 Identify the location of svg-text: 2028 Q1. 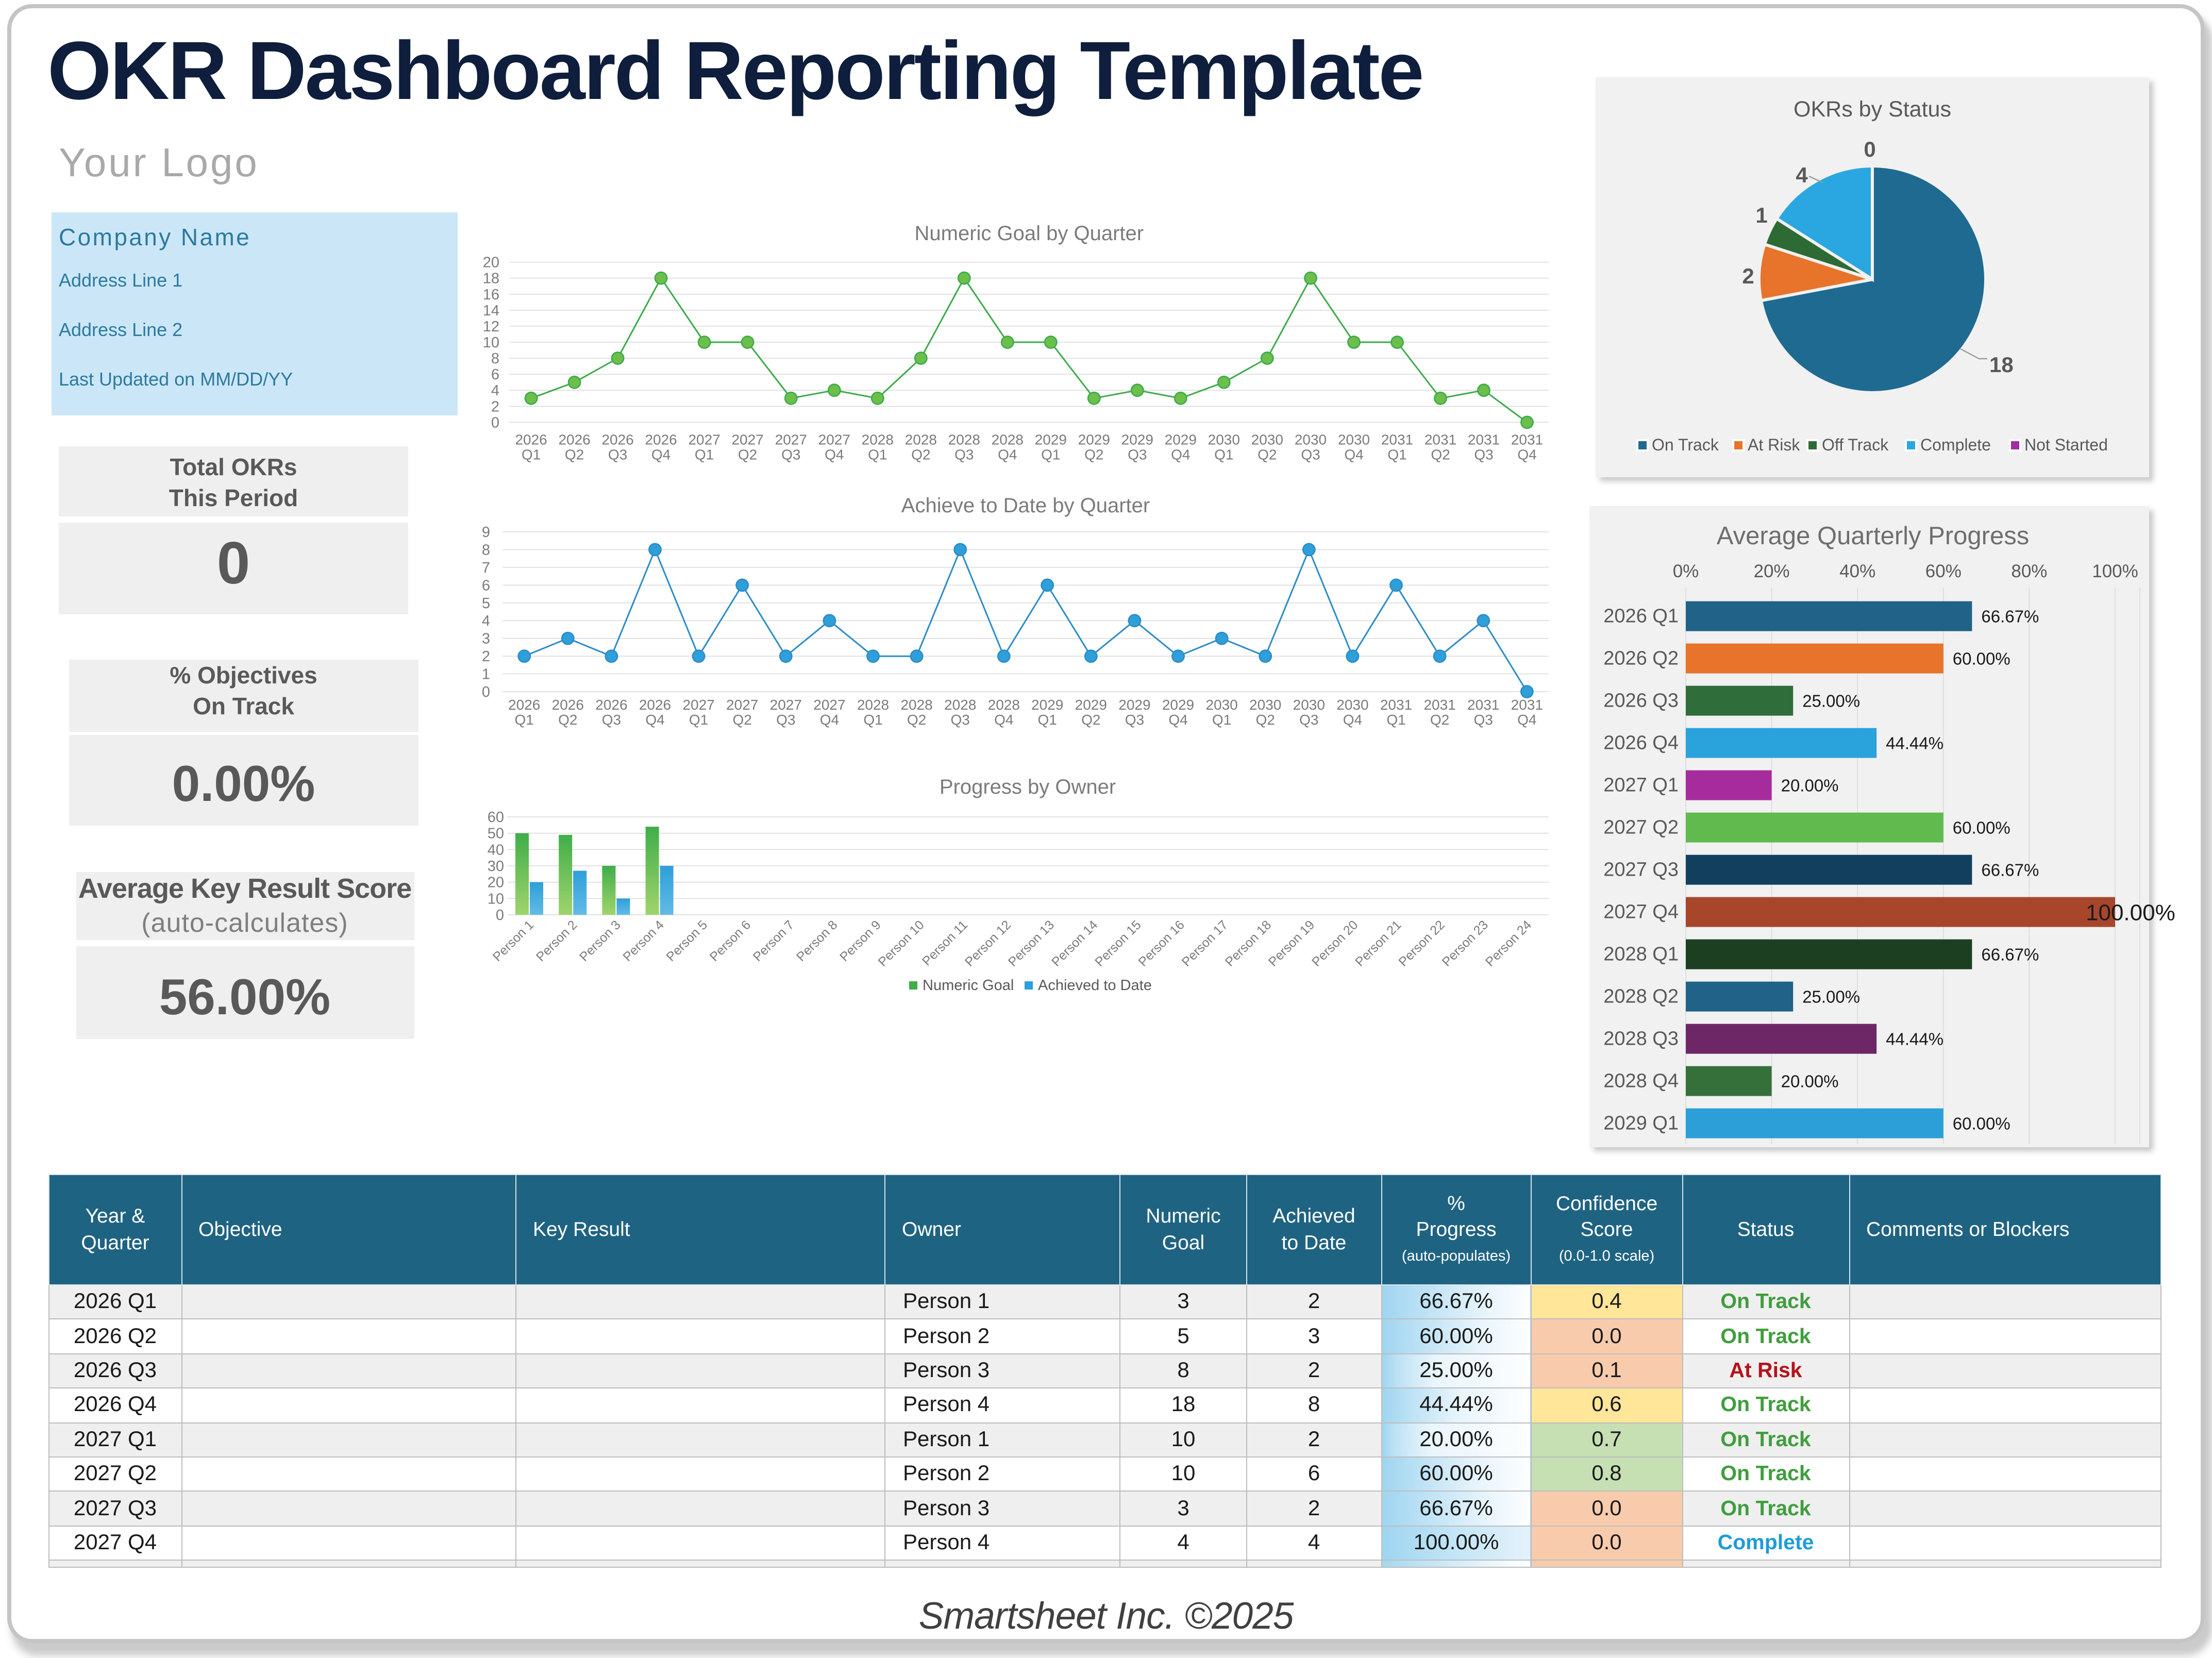
(1641, 955).